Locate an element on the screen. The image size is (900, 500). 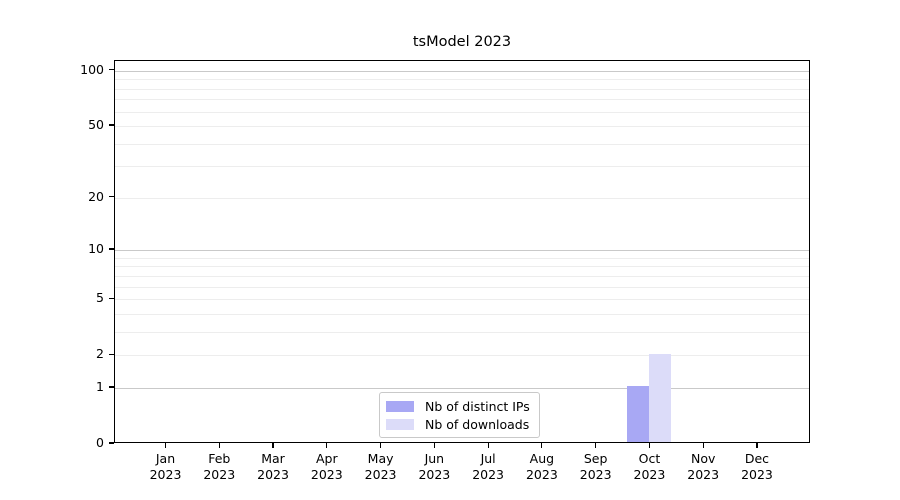
bar-nb-of-distinct-ips is located at coordinates (637, 414).